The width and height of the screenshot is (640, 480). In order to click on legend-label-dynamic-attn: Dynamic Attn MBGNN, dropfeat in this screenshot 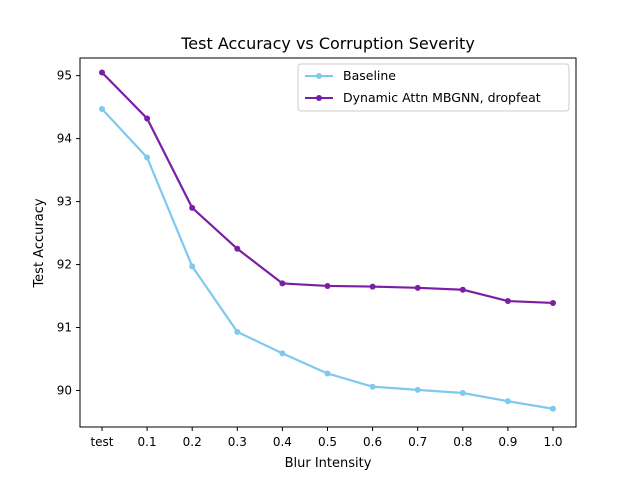, I will do `click(442, 97)`.